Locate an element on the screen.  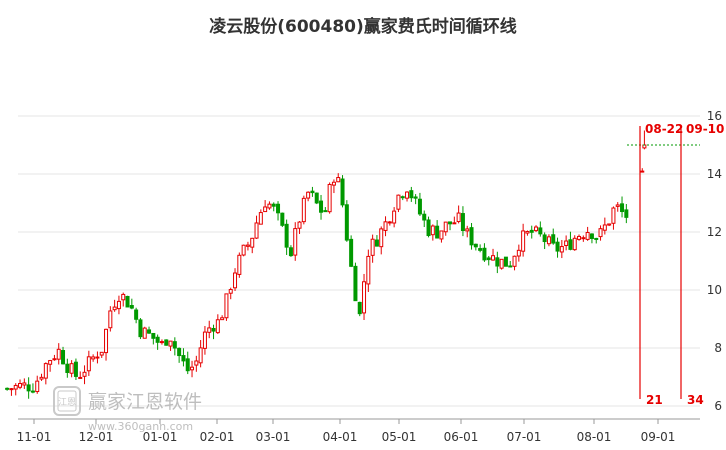
y-tick-label: 16 is located at coordinates (714, 116).